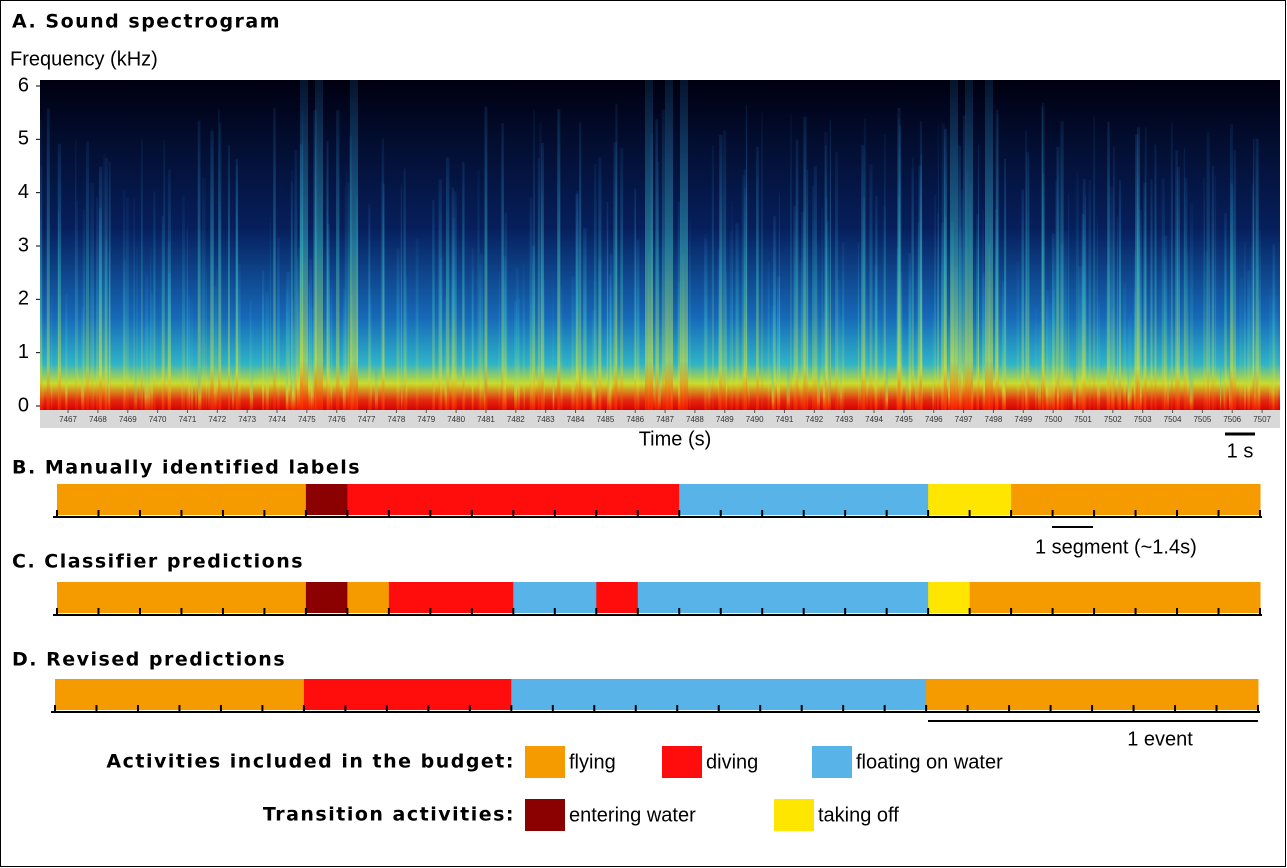 The width and height of the screenshot is (1287, 868). Describe the element at coordinates (814, 419) in the screenshot. I see `x-tick-label: 7492` at that location.